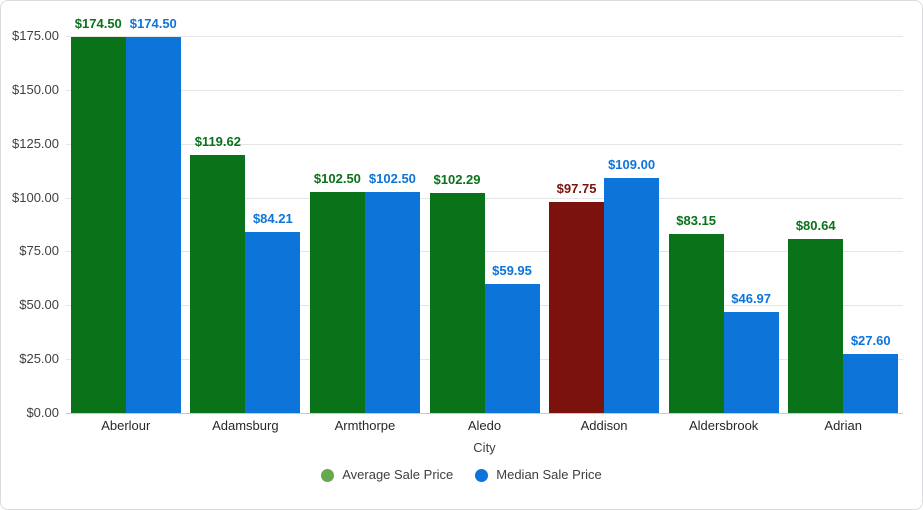  I want to click on legend-item-median-sale-price: Median Sale Price, so click(538, 475).